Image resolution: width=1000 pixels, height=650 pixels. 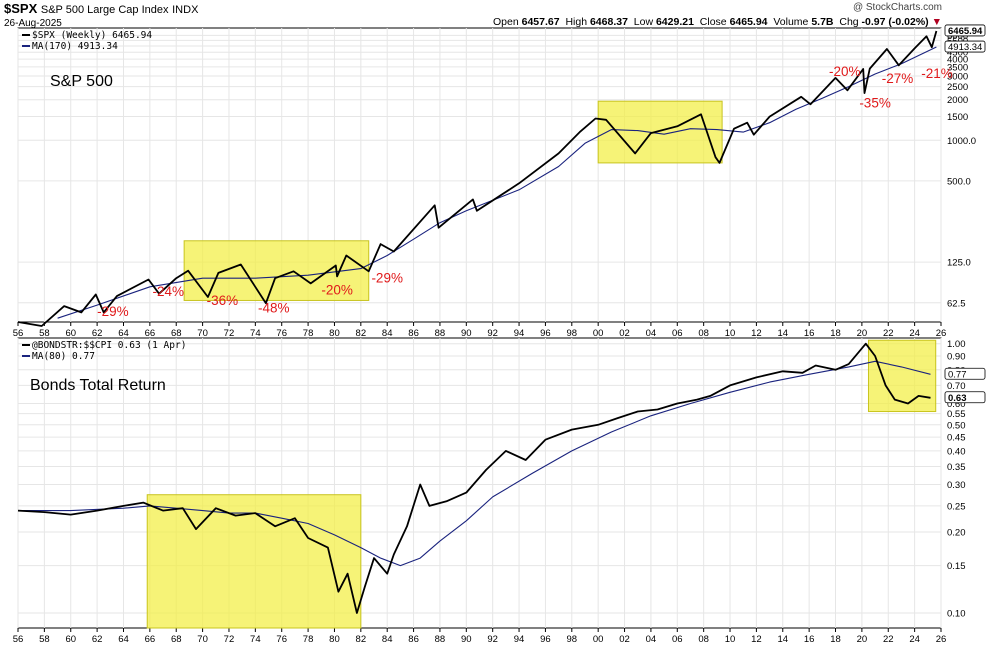 I want to click on high-value: 6468.37, so click(x=608, y=22).